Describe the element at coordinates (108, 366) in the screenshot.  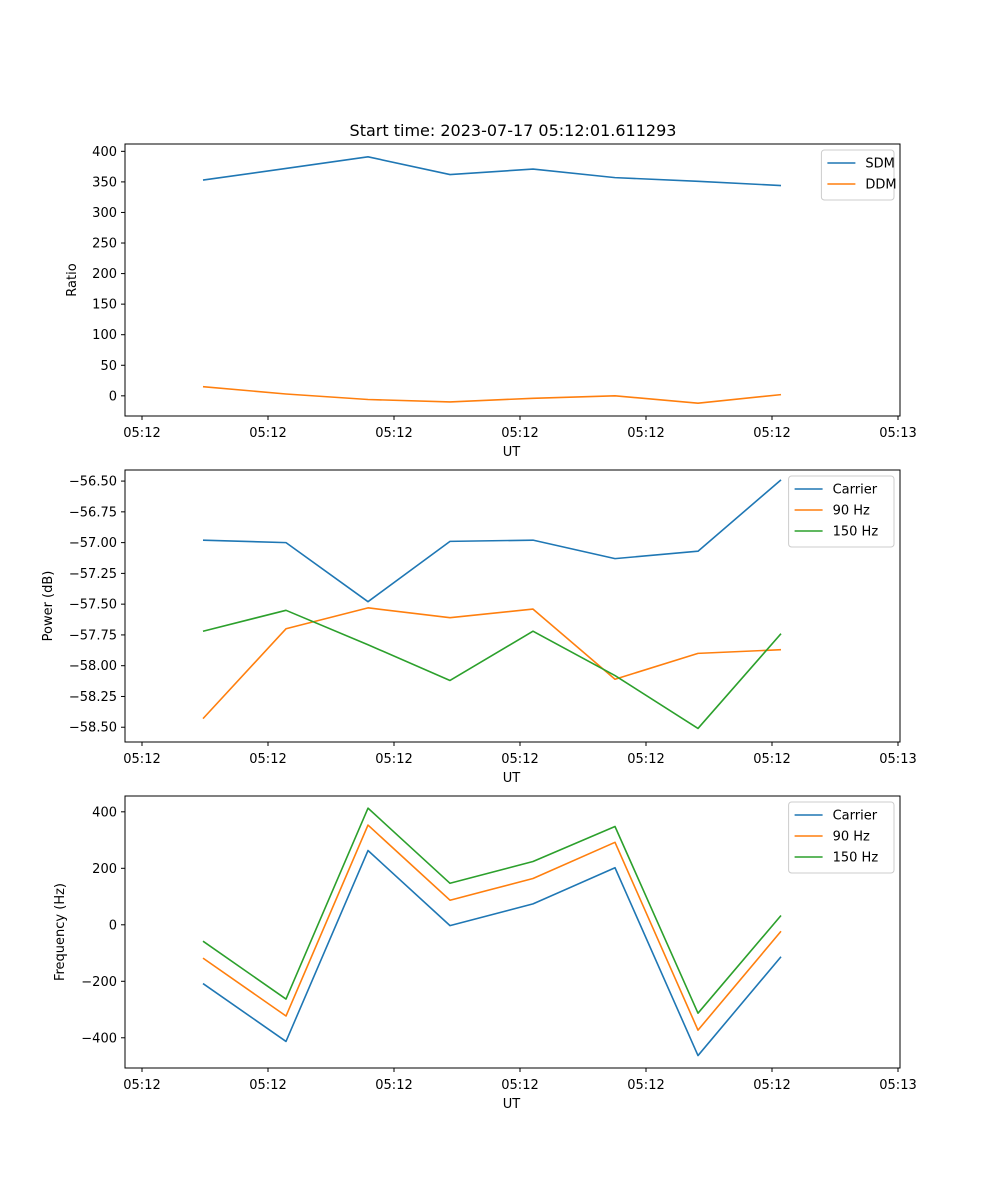
I see `y-tick-label: 50` at that location.